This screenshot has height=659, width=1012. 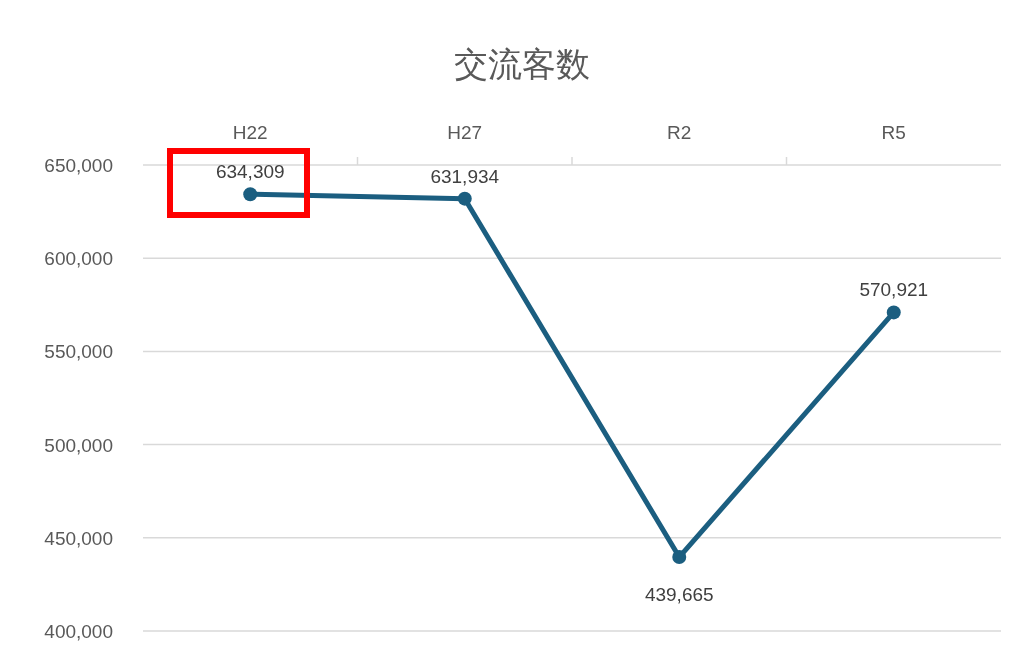 I want to click on data-label: 439,665, so click(x=679, y=595).